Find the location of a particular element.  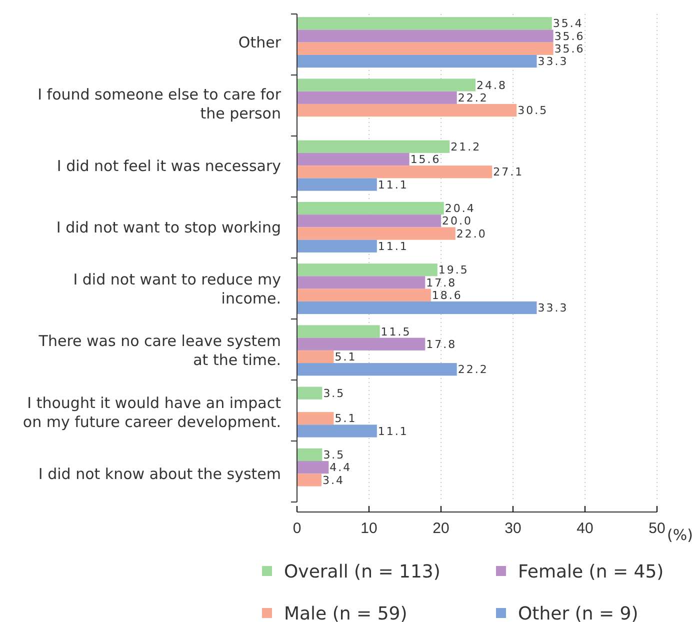

legend-label: Overall (n = 113) is located at coordinates (362, 571).